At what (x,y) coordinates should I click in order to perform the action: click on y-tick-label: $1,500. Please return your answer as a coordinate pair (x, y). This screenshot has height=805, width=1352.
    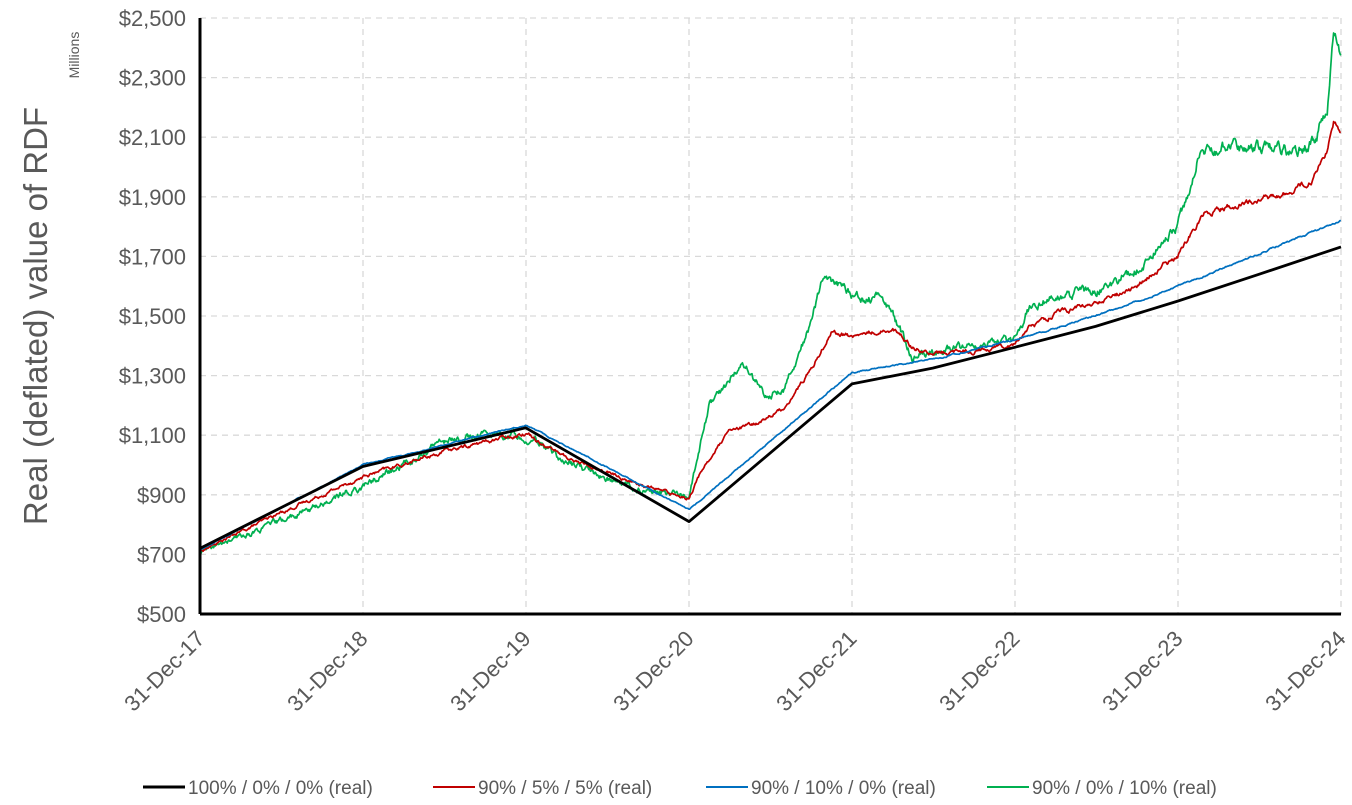
    Looking at the image, I should click on (152, 316).